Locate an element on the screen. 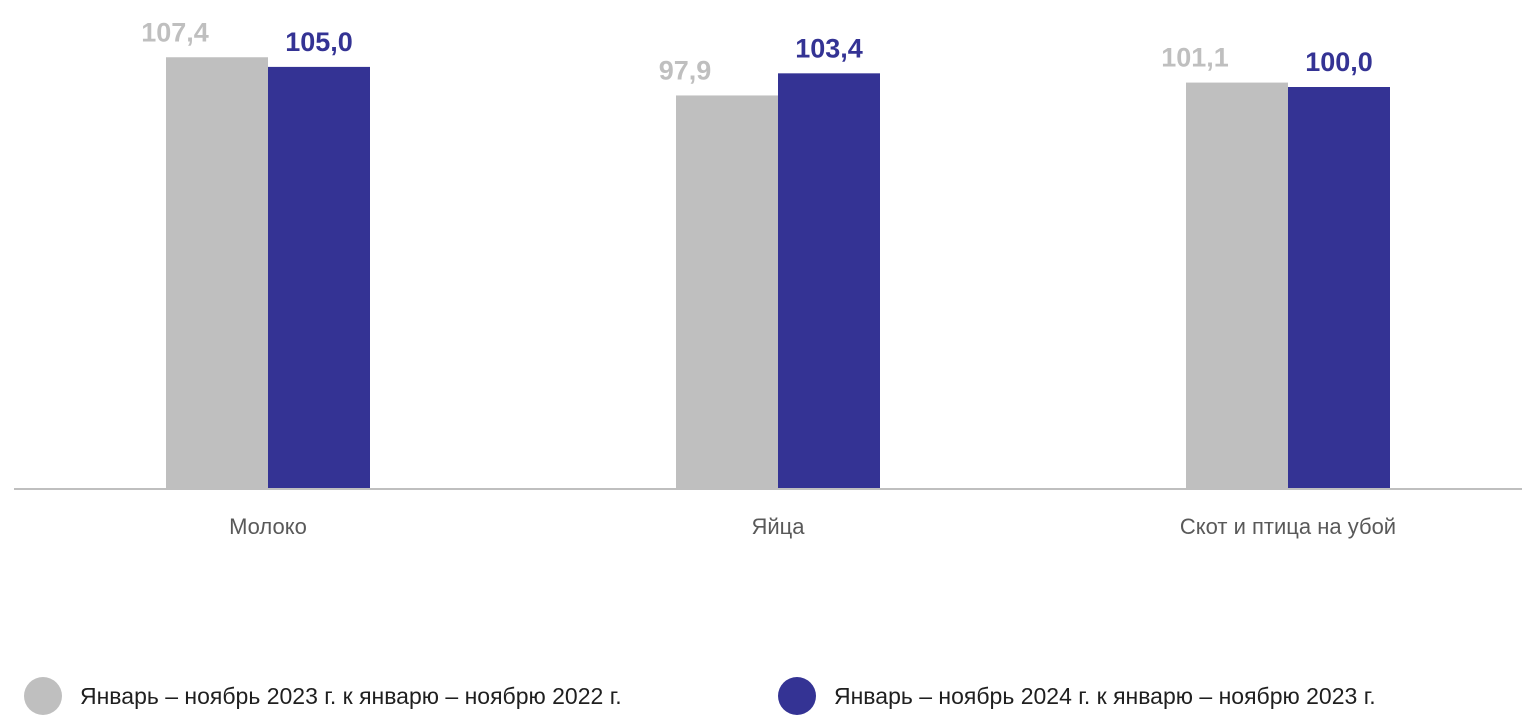 This screenshot has height=716, width=1522. value-label-series-2-category-2: 103,4 is located at coordinates (829, 48).